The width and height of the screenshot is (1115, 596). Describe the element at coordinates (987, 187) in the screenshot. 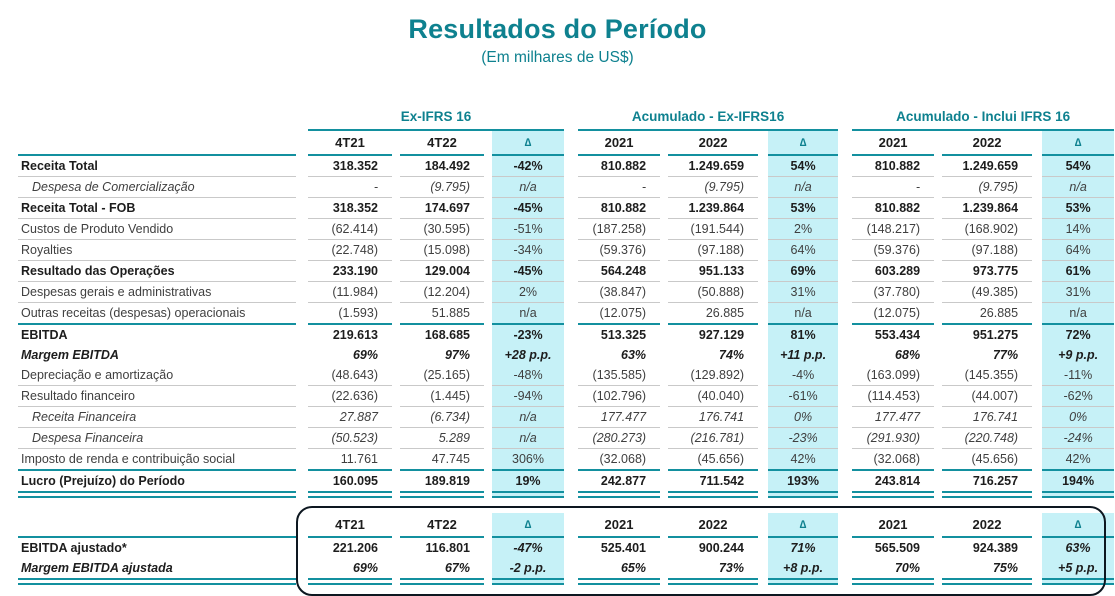

I see `value-cell: (9.795)` at that location.